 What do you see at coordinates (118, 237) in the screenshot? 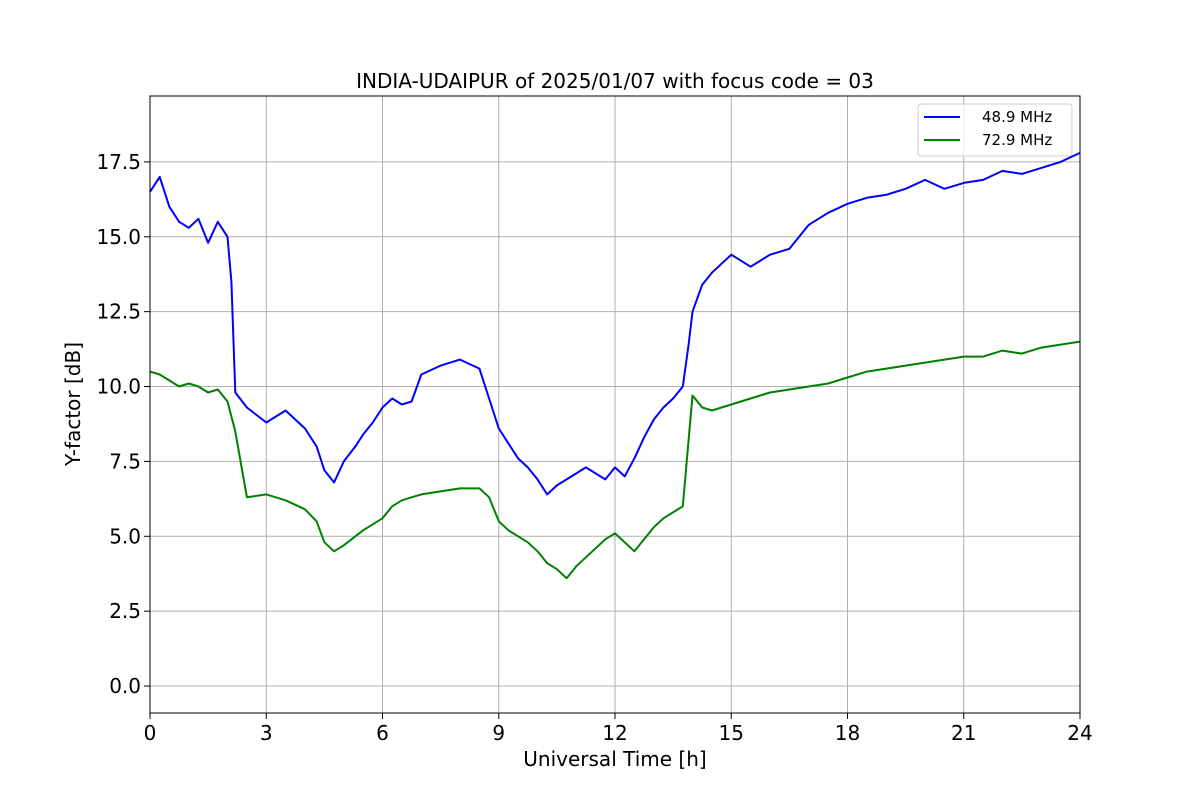
I see `y-tick-label: 15.0` at bounding box center [118, 237].